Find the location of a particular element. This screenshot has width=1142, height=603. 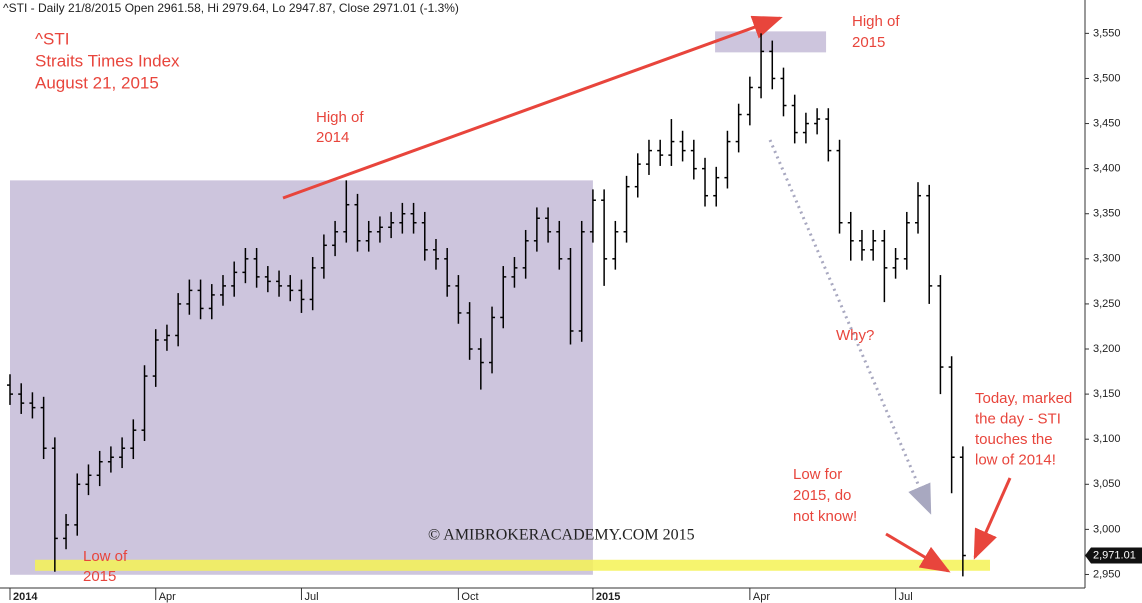

annotation: touches the is located at coordinates (1014, 439).